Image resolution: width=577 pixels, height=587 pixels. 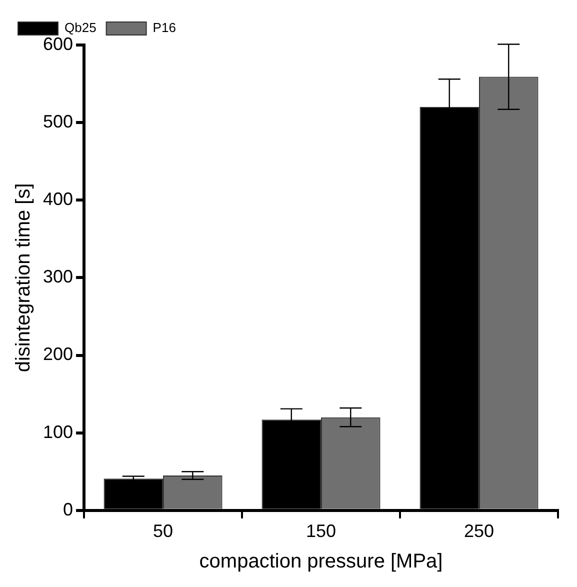 I want to click on y-tick-label: 300, so click(x=58, y=276).